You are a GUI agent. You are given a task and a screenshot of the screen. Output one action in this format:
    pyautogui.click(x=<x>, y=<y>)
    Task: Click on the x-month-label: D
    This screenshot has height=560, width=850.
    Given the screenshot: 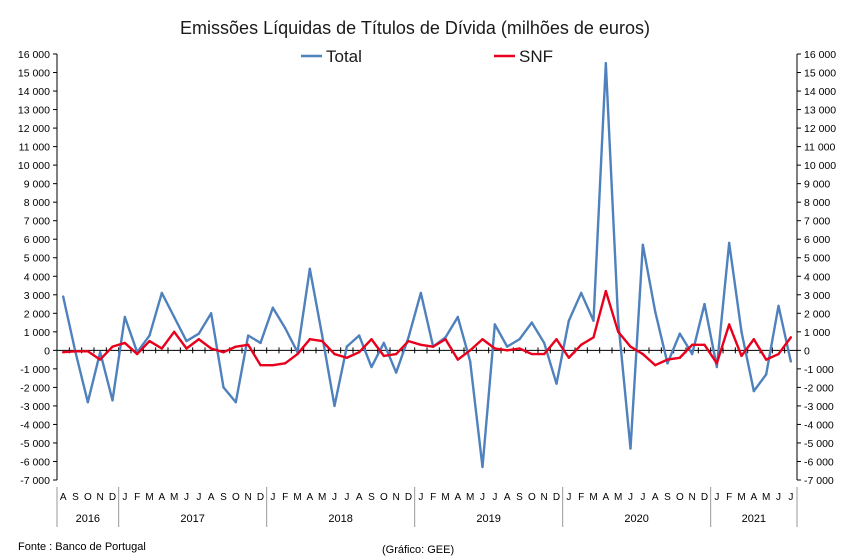 What is the action you would take?
    pyautogui.click(x=704, y=497)
    